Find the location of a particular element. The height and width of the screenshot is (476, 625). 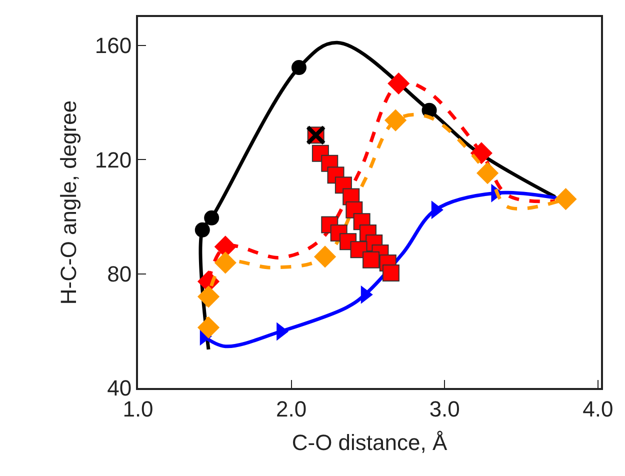

y-tick-label: 120 is located at coordinates (113, 159).